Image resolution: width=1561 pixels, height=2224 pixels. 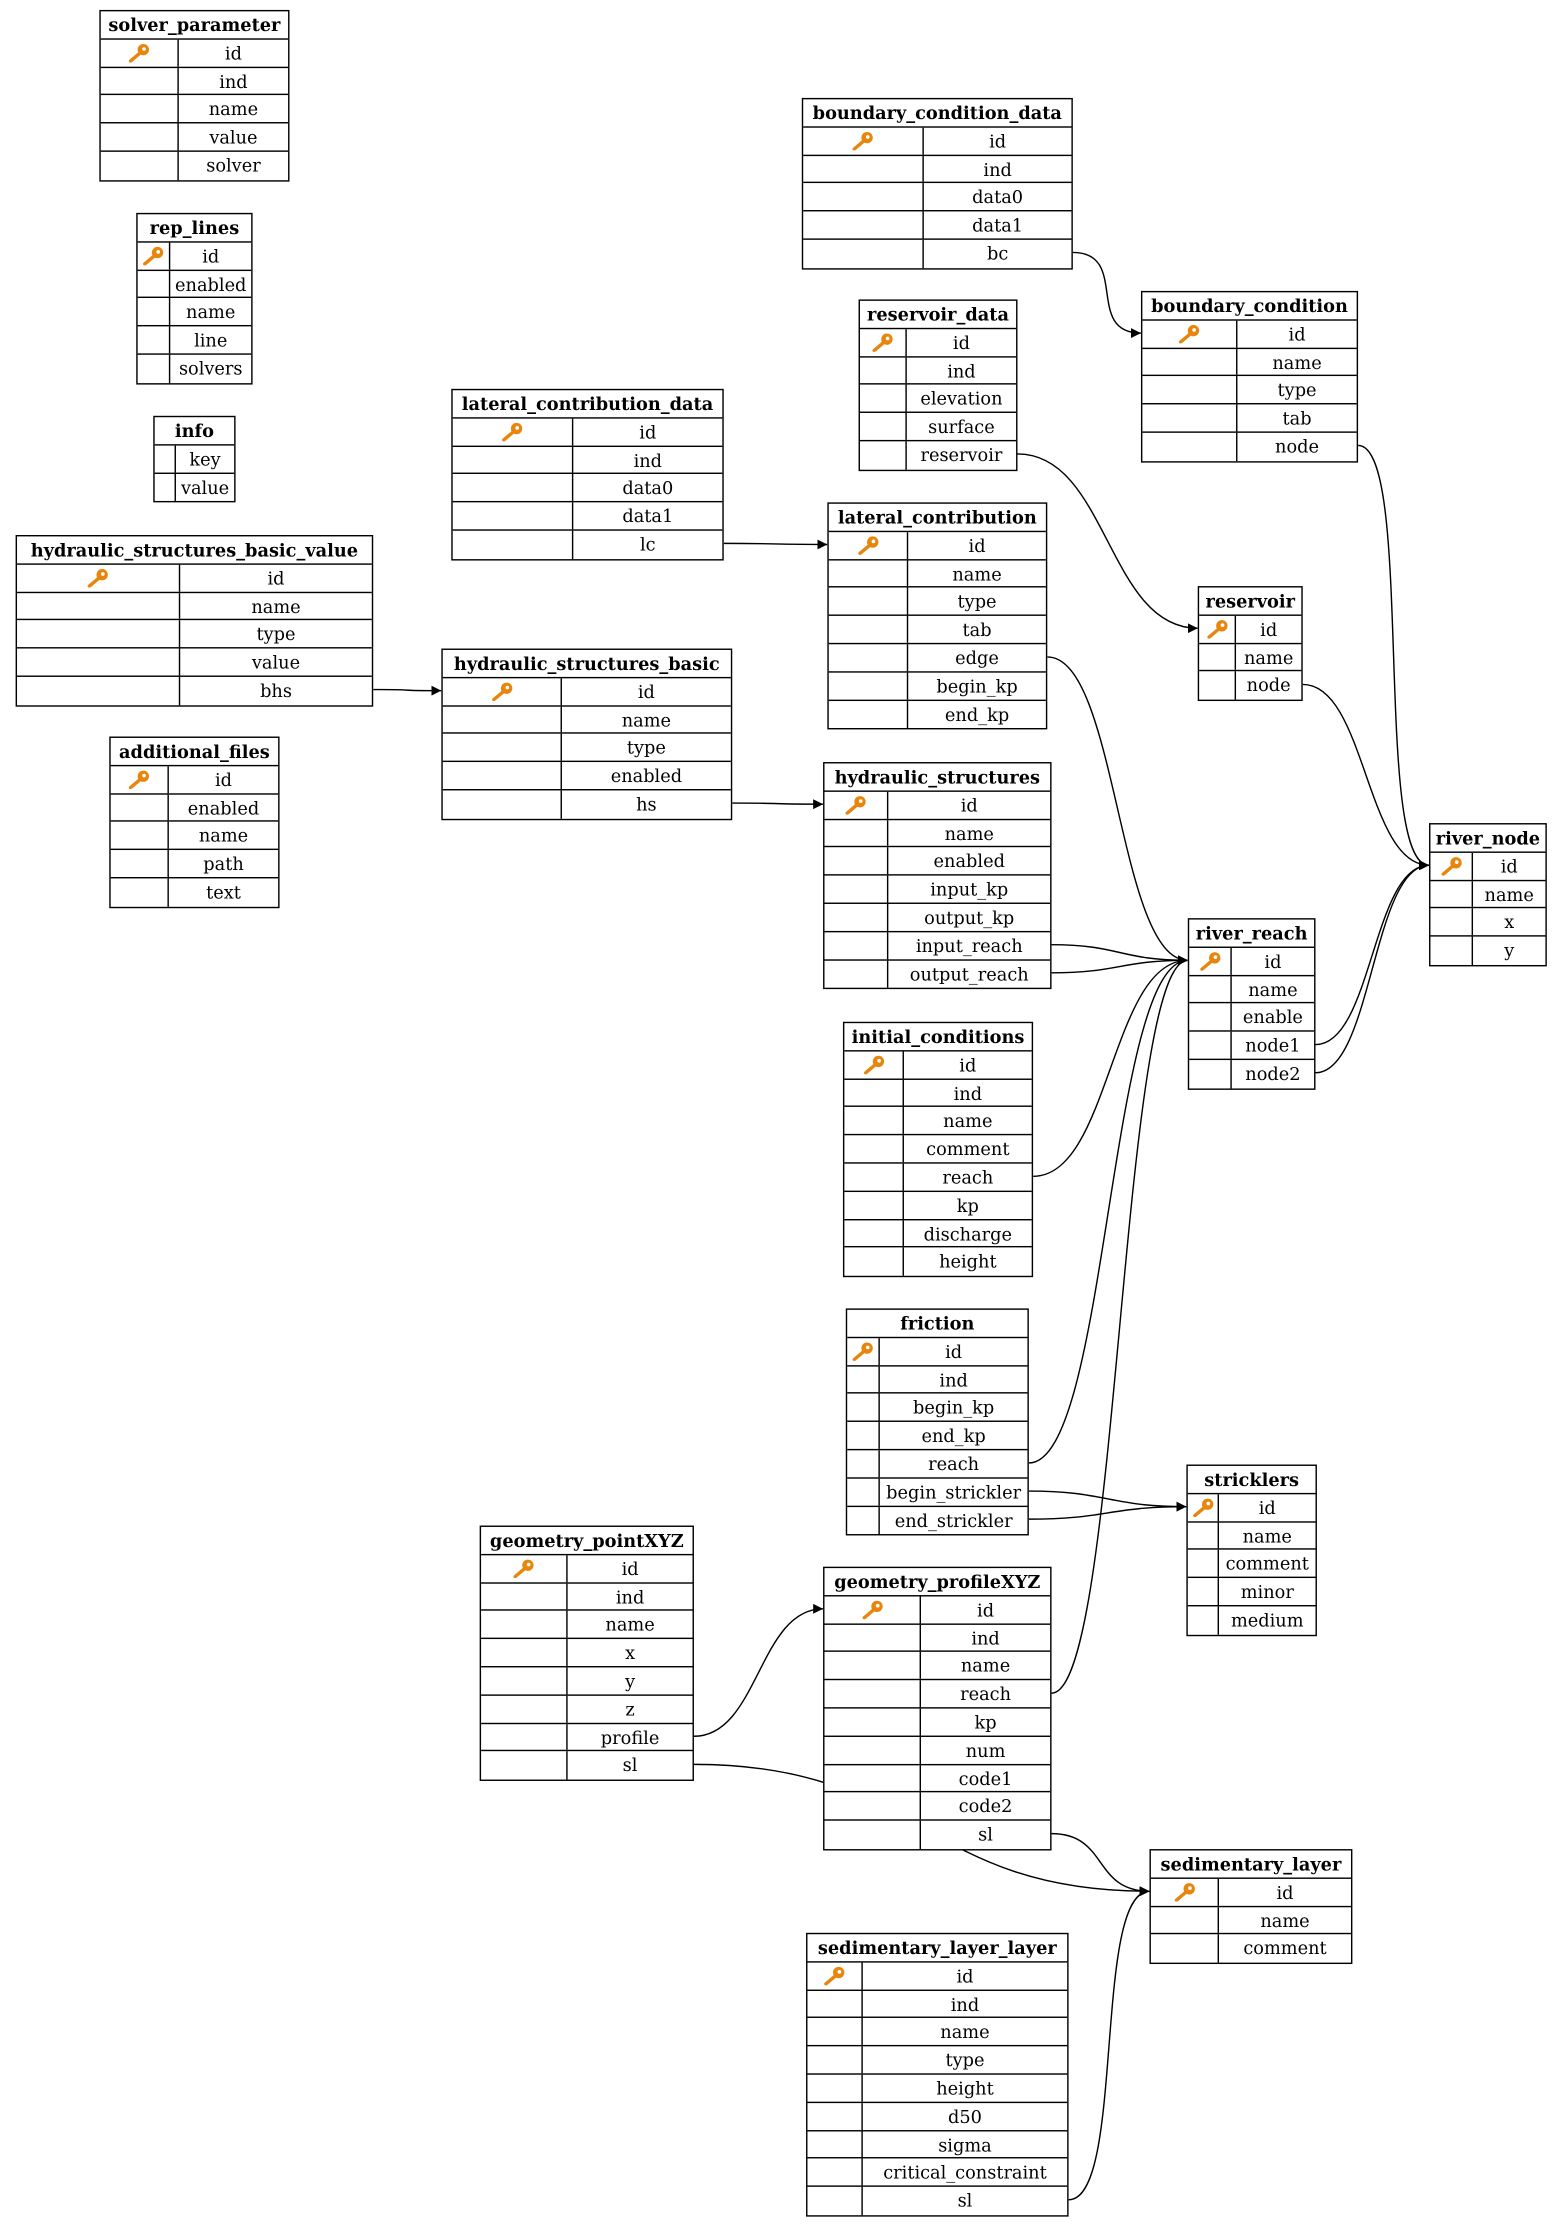 I want to click on table-title: boundary_condition_data, so click(x=937, y=113).